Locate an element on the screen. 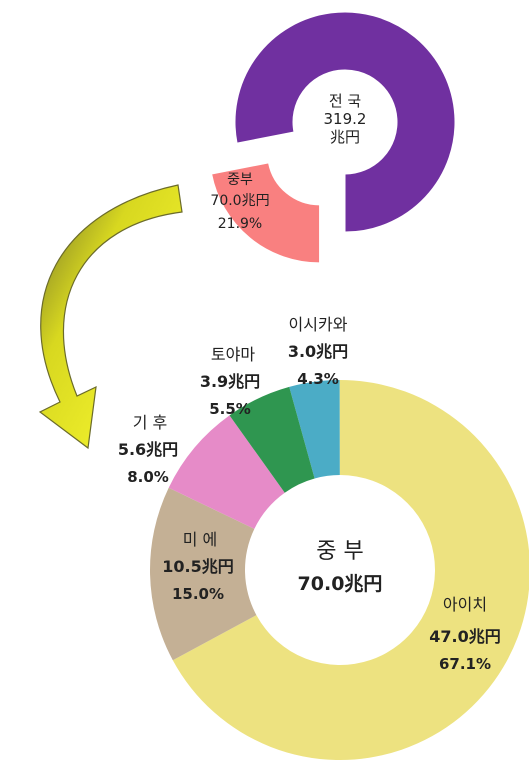 The width and height of the screenshot is (529, 765). chubu-slice-value-label: 70.0兆円 is located at coordinates (239, 201).